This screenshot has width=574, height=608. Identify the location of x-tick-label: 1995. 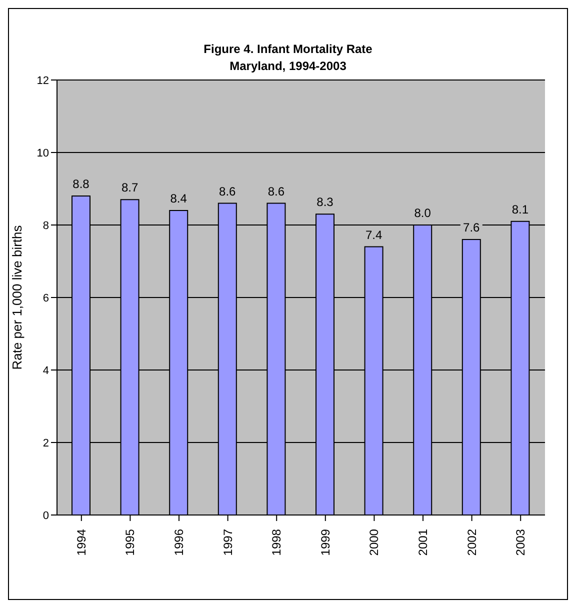
(130, 542).